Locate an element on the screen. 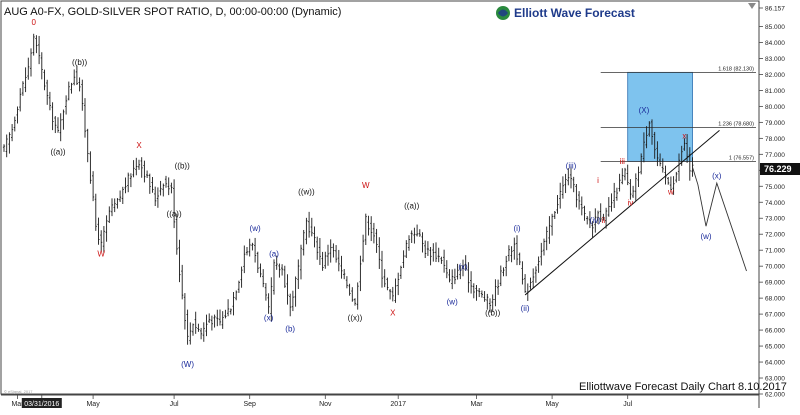  wave-label: (ii) is located at coordinates (525, 308).